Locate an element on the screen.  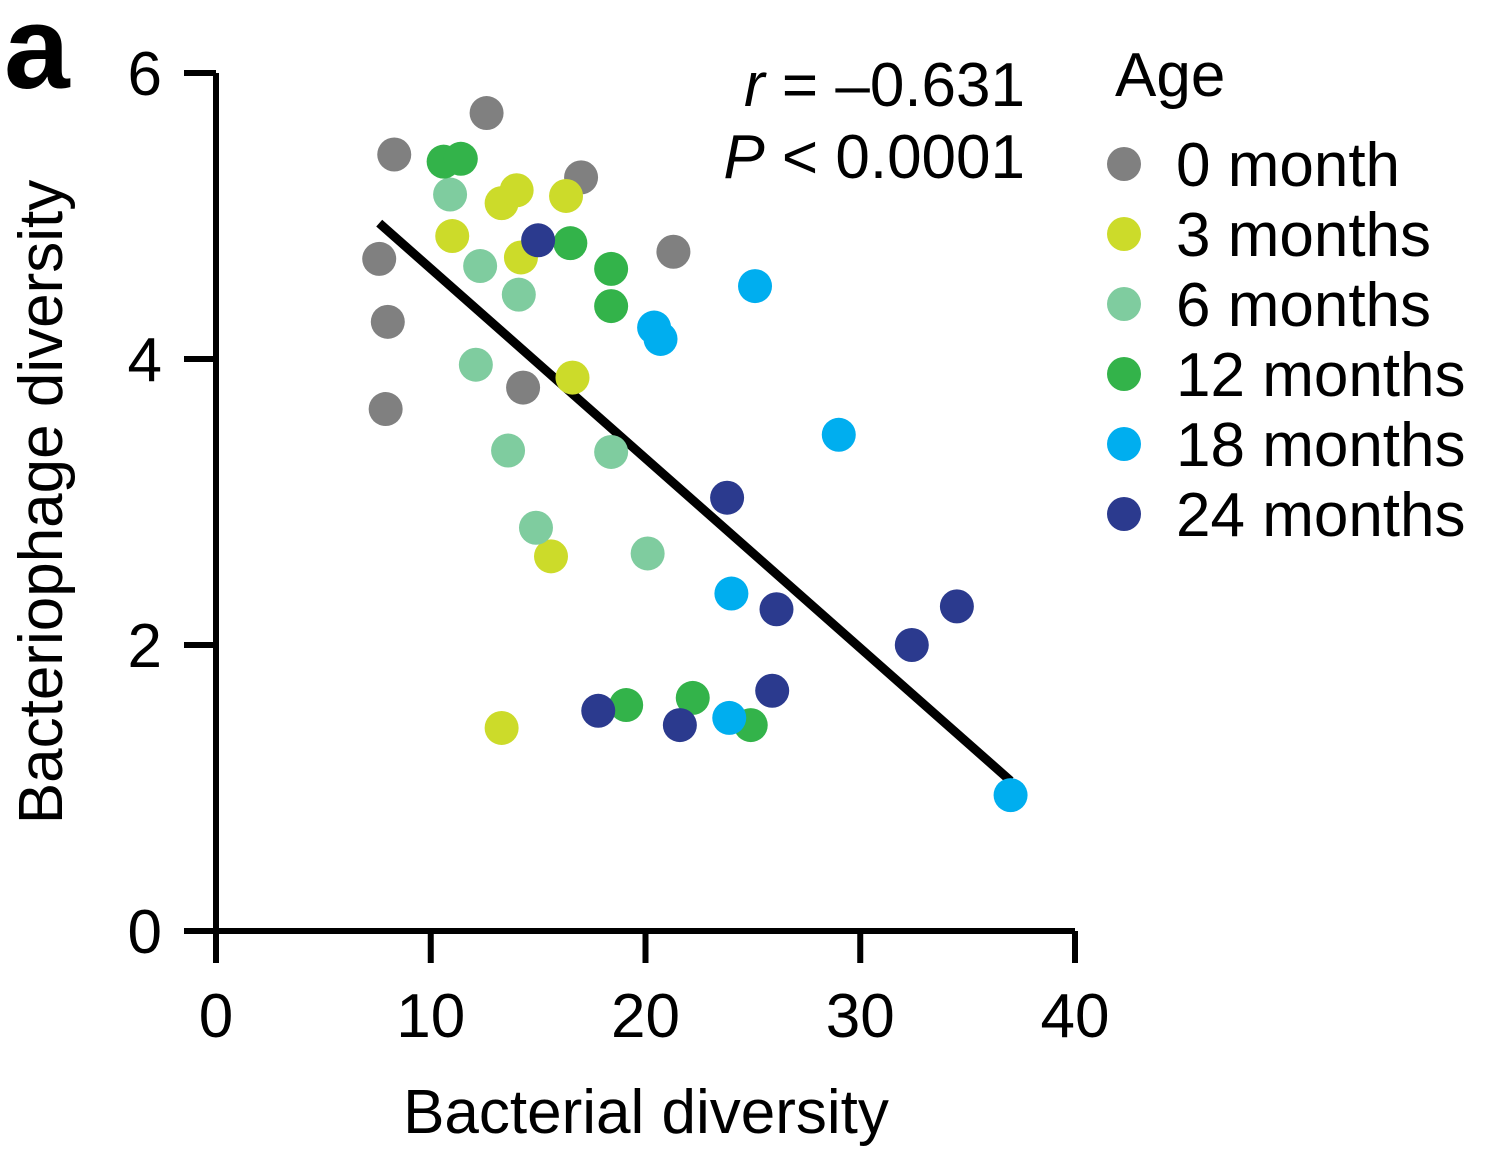
p-annotation: P < 0.0001 is located at coordinates (874, 157).